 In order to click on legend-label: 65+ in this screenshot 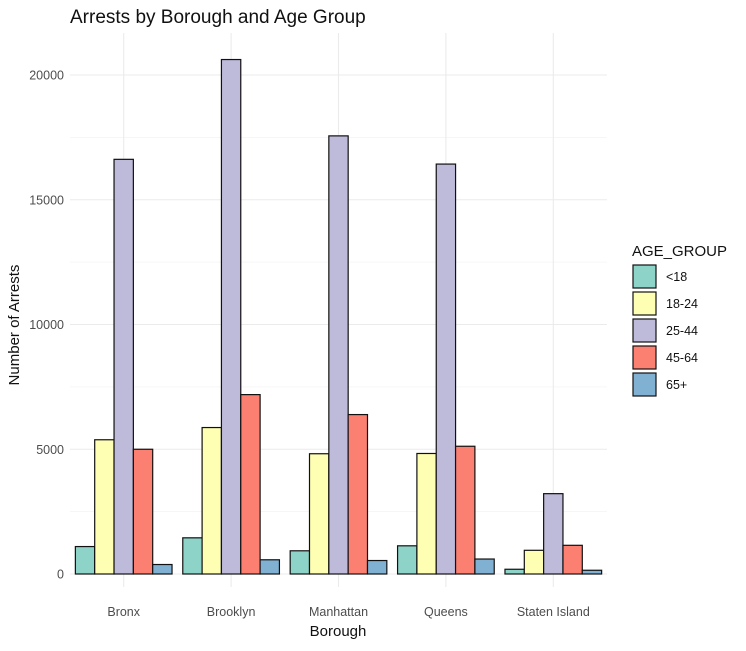, I will do `click(676, 385)`.